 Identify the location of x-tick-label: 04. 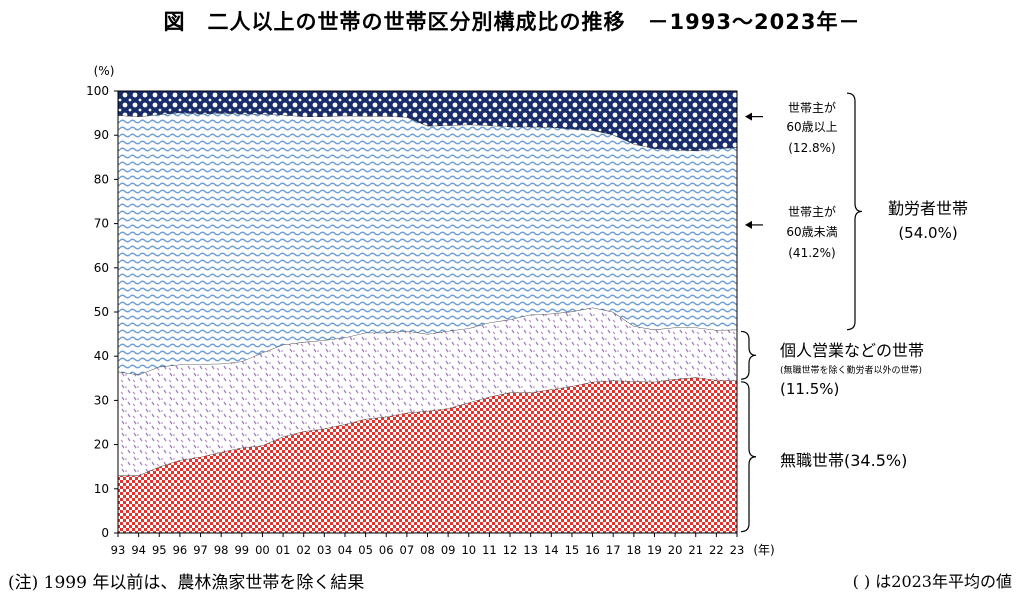
(345, 550).